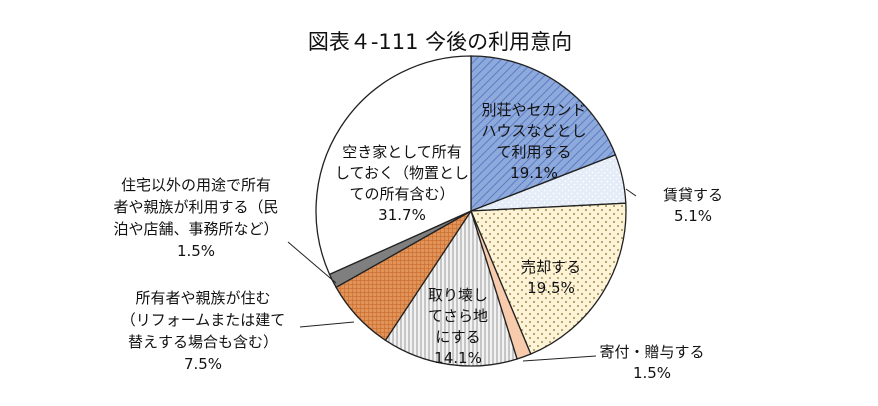 The width and height of the screenshot is (878, 406). Describe the element at coordinates (457, 337) in the screenshot. I see `slice-category-label: にする` at that location.